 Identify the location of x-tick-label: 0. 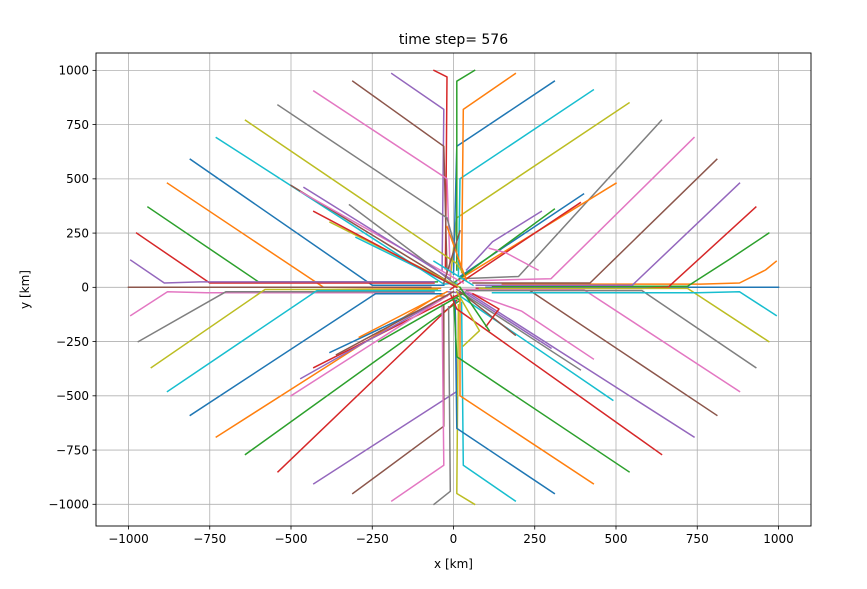
(454, 539).